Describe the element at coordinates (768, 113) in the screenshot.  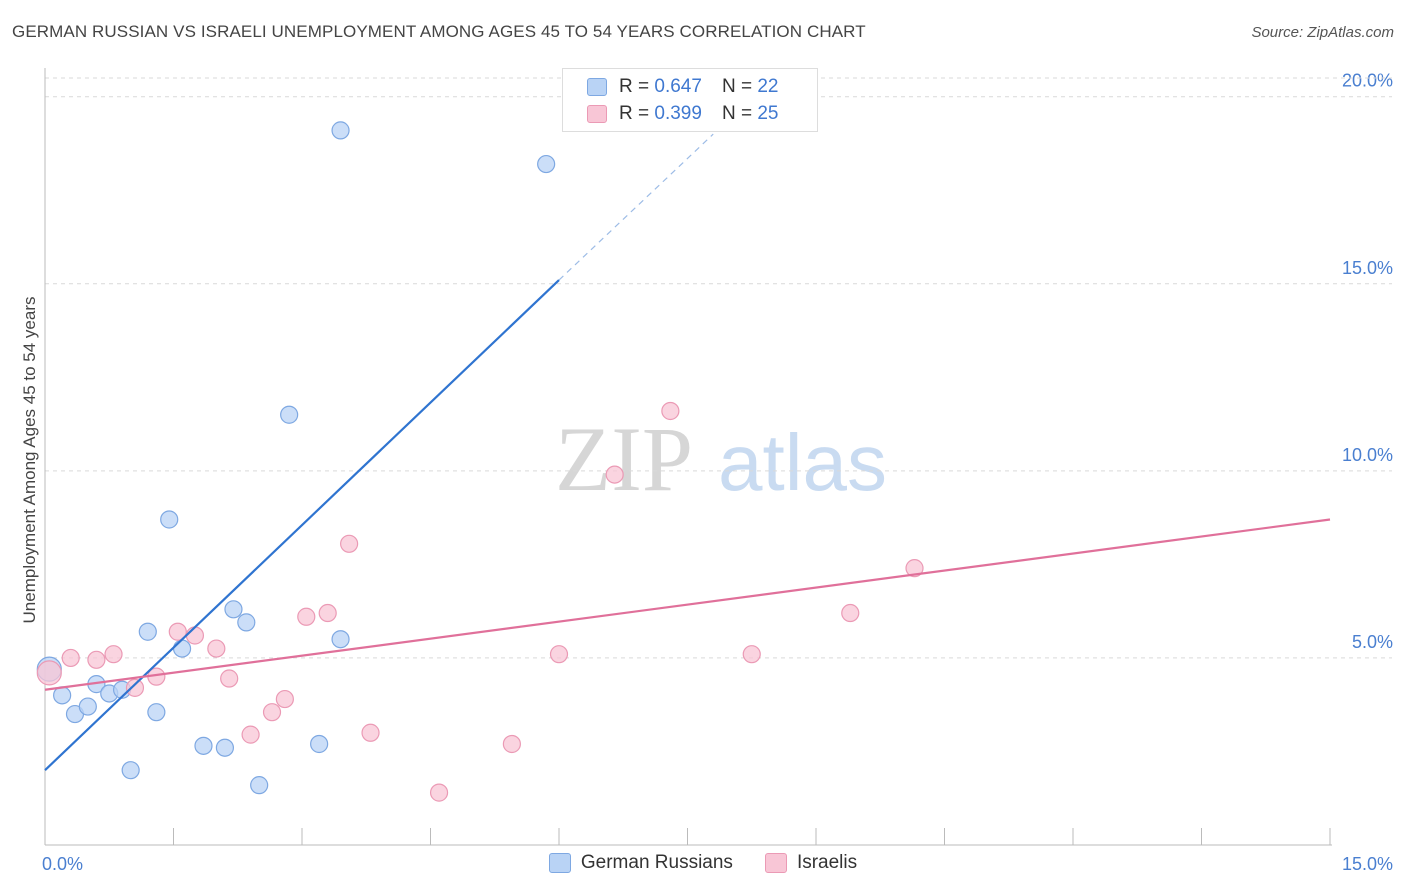
I see `n-value: 25` at that location.